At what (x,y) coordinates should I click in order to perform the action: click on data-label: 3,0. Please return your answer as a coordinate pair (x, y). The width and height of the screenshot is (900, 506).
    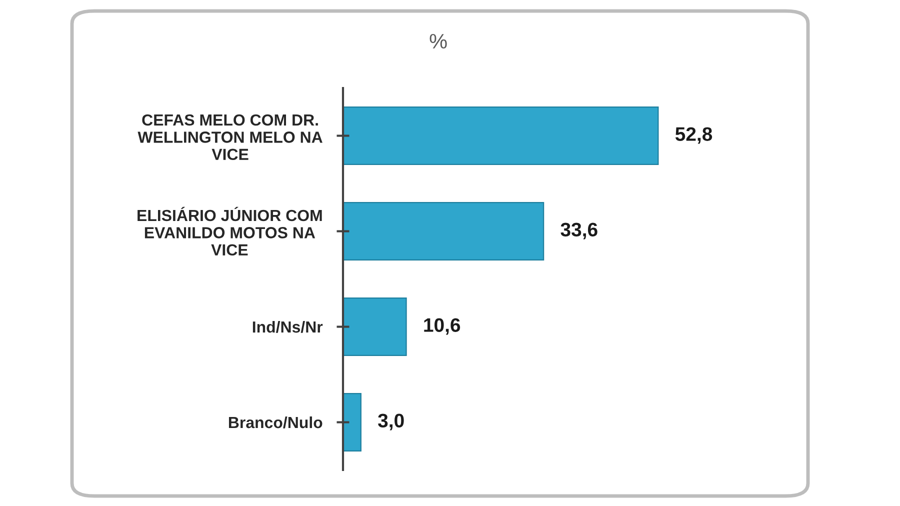
    Looking at the image, I should click on (391, 422).